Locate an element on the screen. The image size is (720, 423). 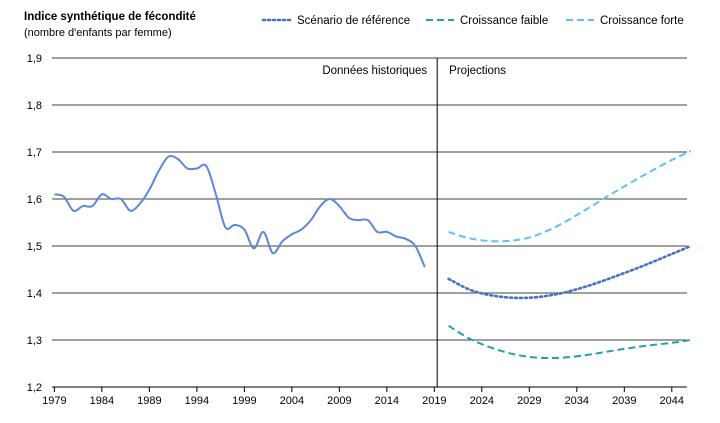
x-tick-label: 2029 is located at coordinates (529, 401).